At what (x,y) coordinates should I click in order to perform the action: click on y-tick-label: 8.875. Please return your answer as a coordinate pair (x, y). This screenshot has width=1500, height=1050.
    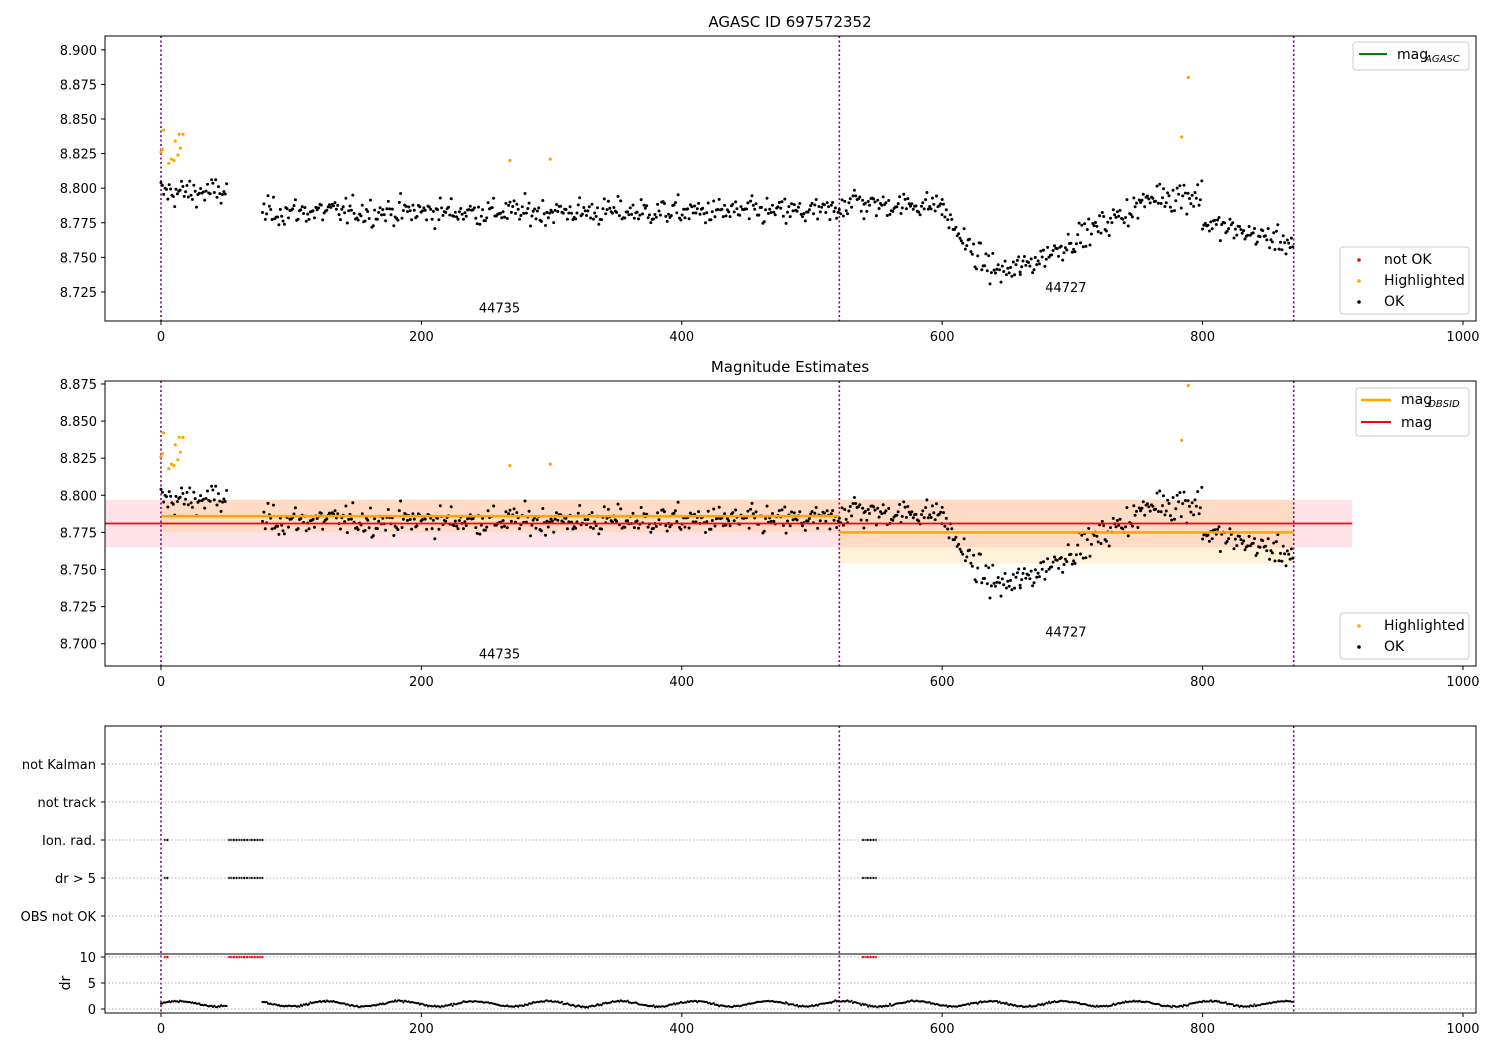
    Looking at the image, I should click on (78, 385).